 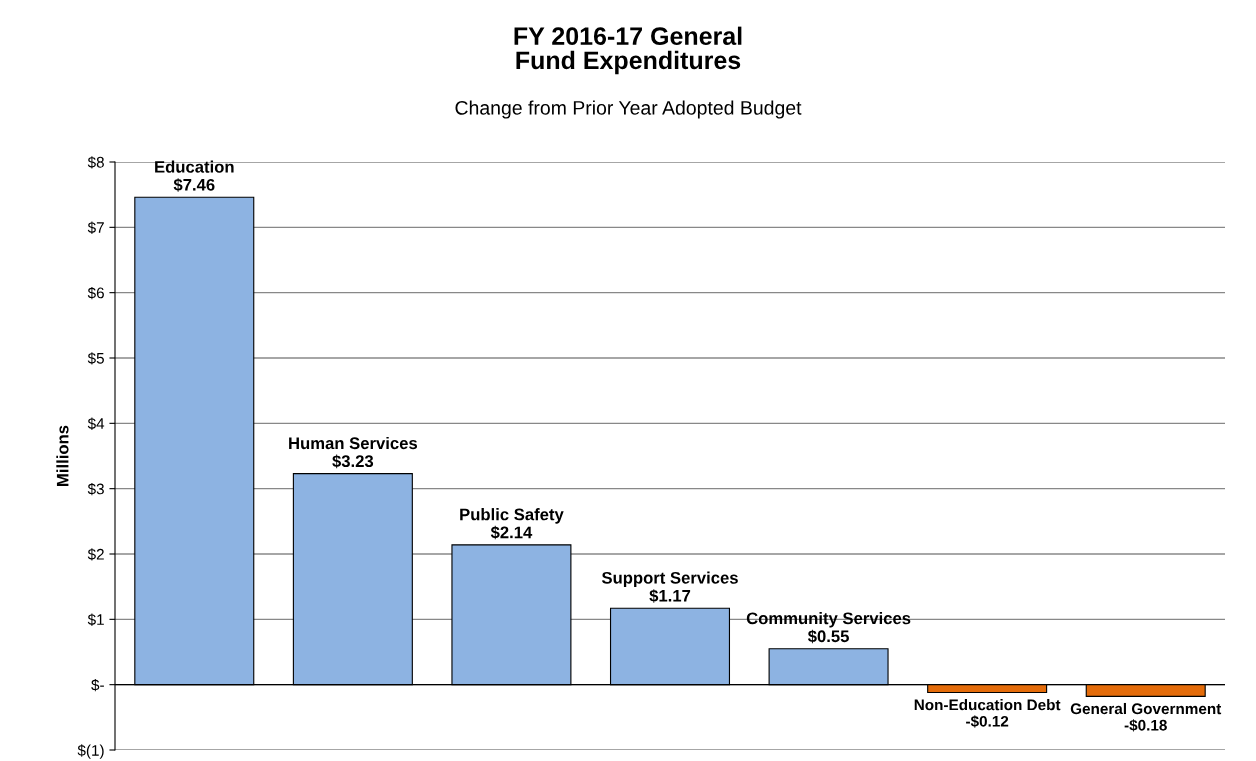 What do you see at coordinates (353, 443) in the screenshot?
I see `x-tick-label: Human Services` at bounding box center [353, 443].